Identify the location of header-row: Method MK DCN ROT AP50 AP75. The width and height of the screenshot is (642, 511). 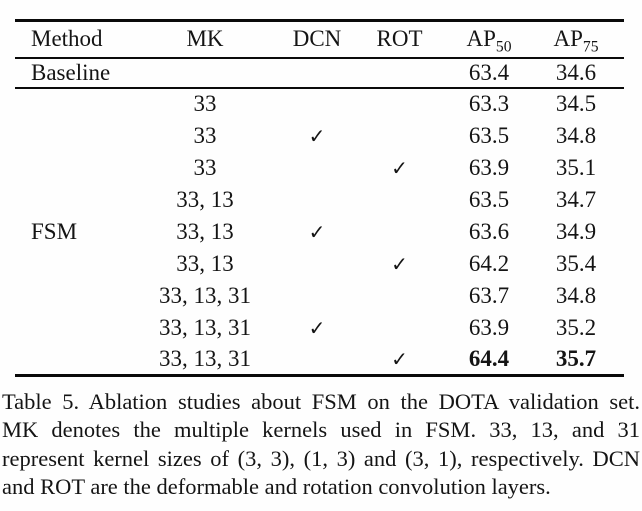
(319, 39).